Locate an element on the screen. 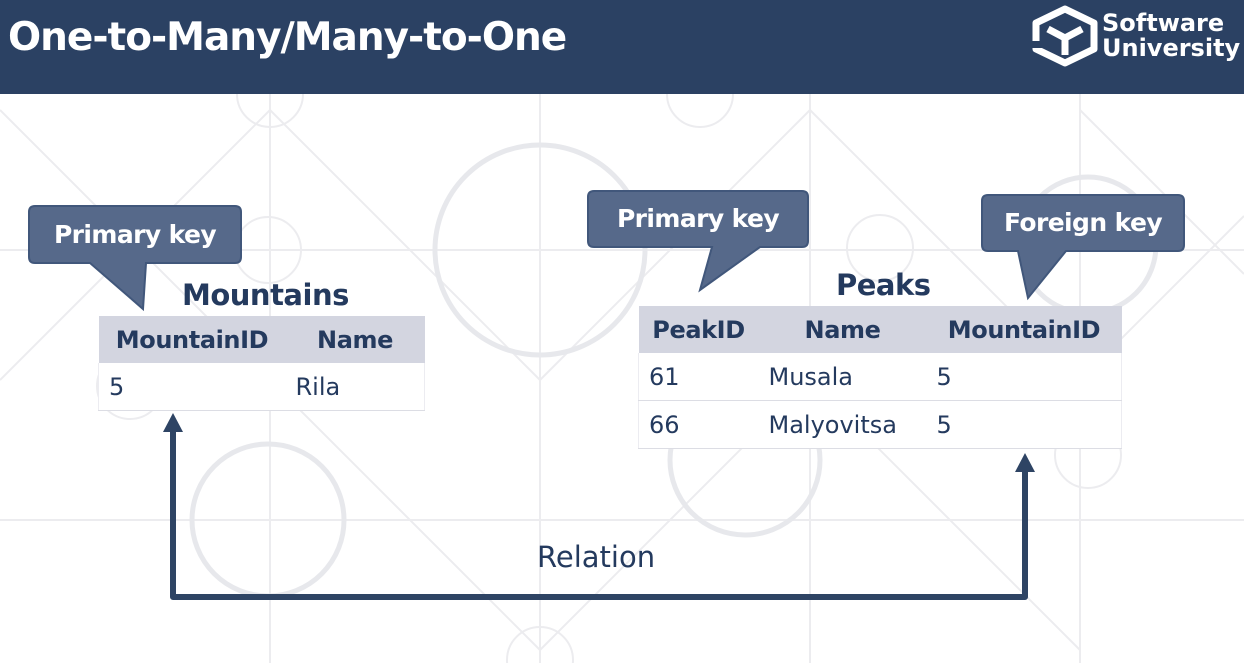  mountains-primary-key-callout: Primary key is located at coordinates (135, 258).